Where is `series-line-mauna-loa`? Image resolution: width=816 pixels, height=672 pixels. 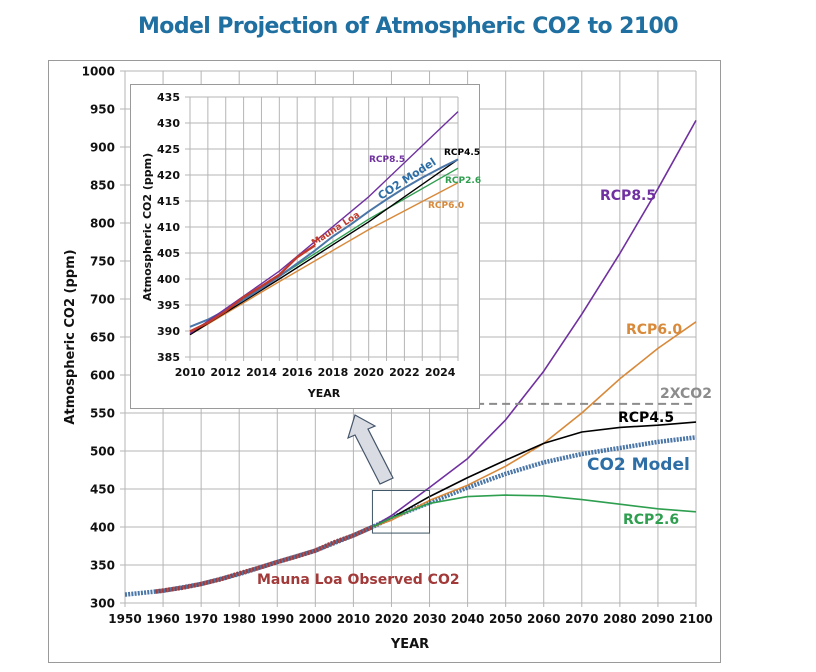 series-line-mauna-loa is located at coordinates (252, 288).